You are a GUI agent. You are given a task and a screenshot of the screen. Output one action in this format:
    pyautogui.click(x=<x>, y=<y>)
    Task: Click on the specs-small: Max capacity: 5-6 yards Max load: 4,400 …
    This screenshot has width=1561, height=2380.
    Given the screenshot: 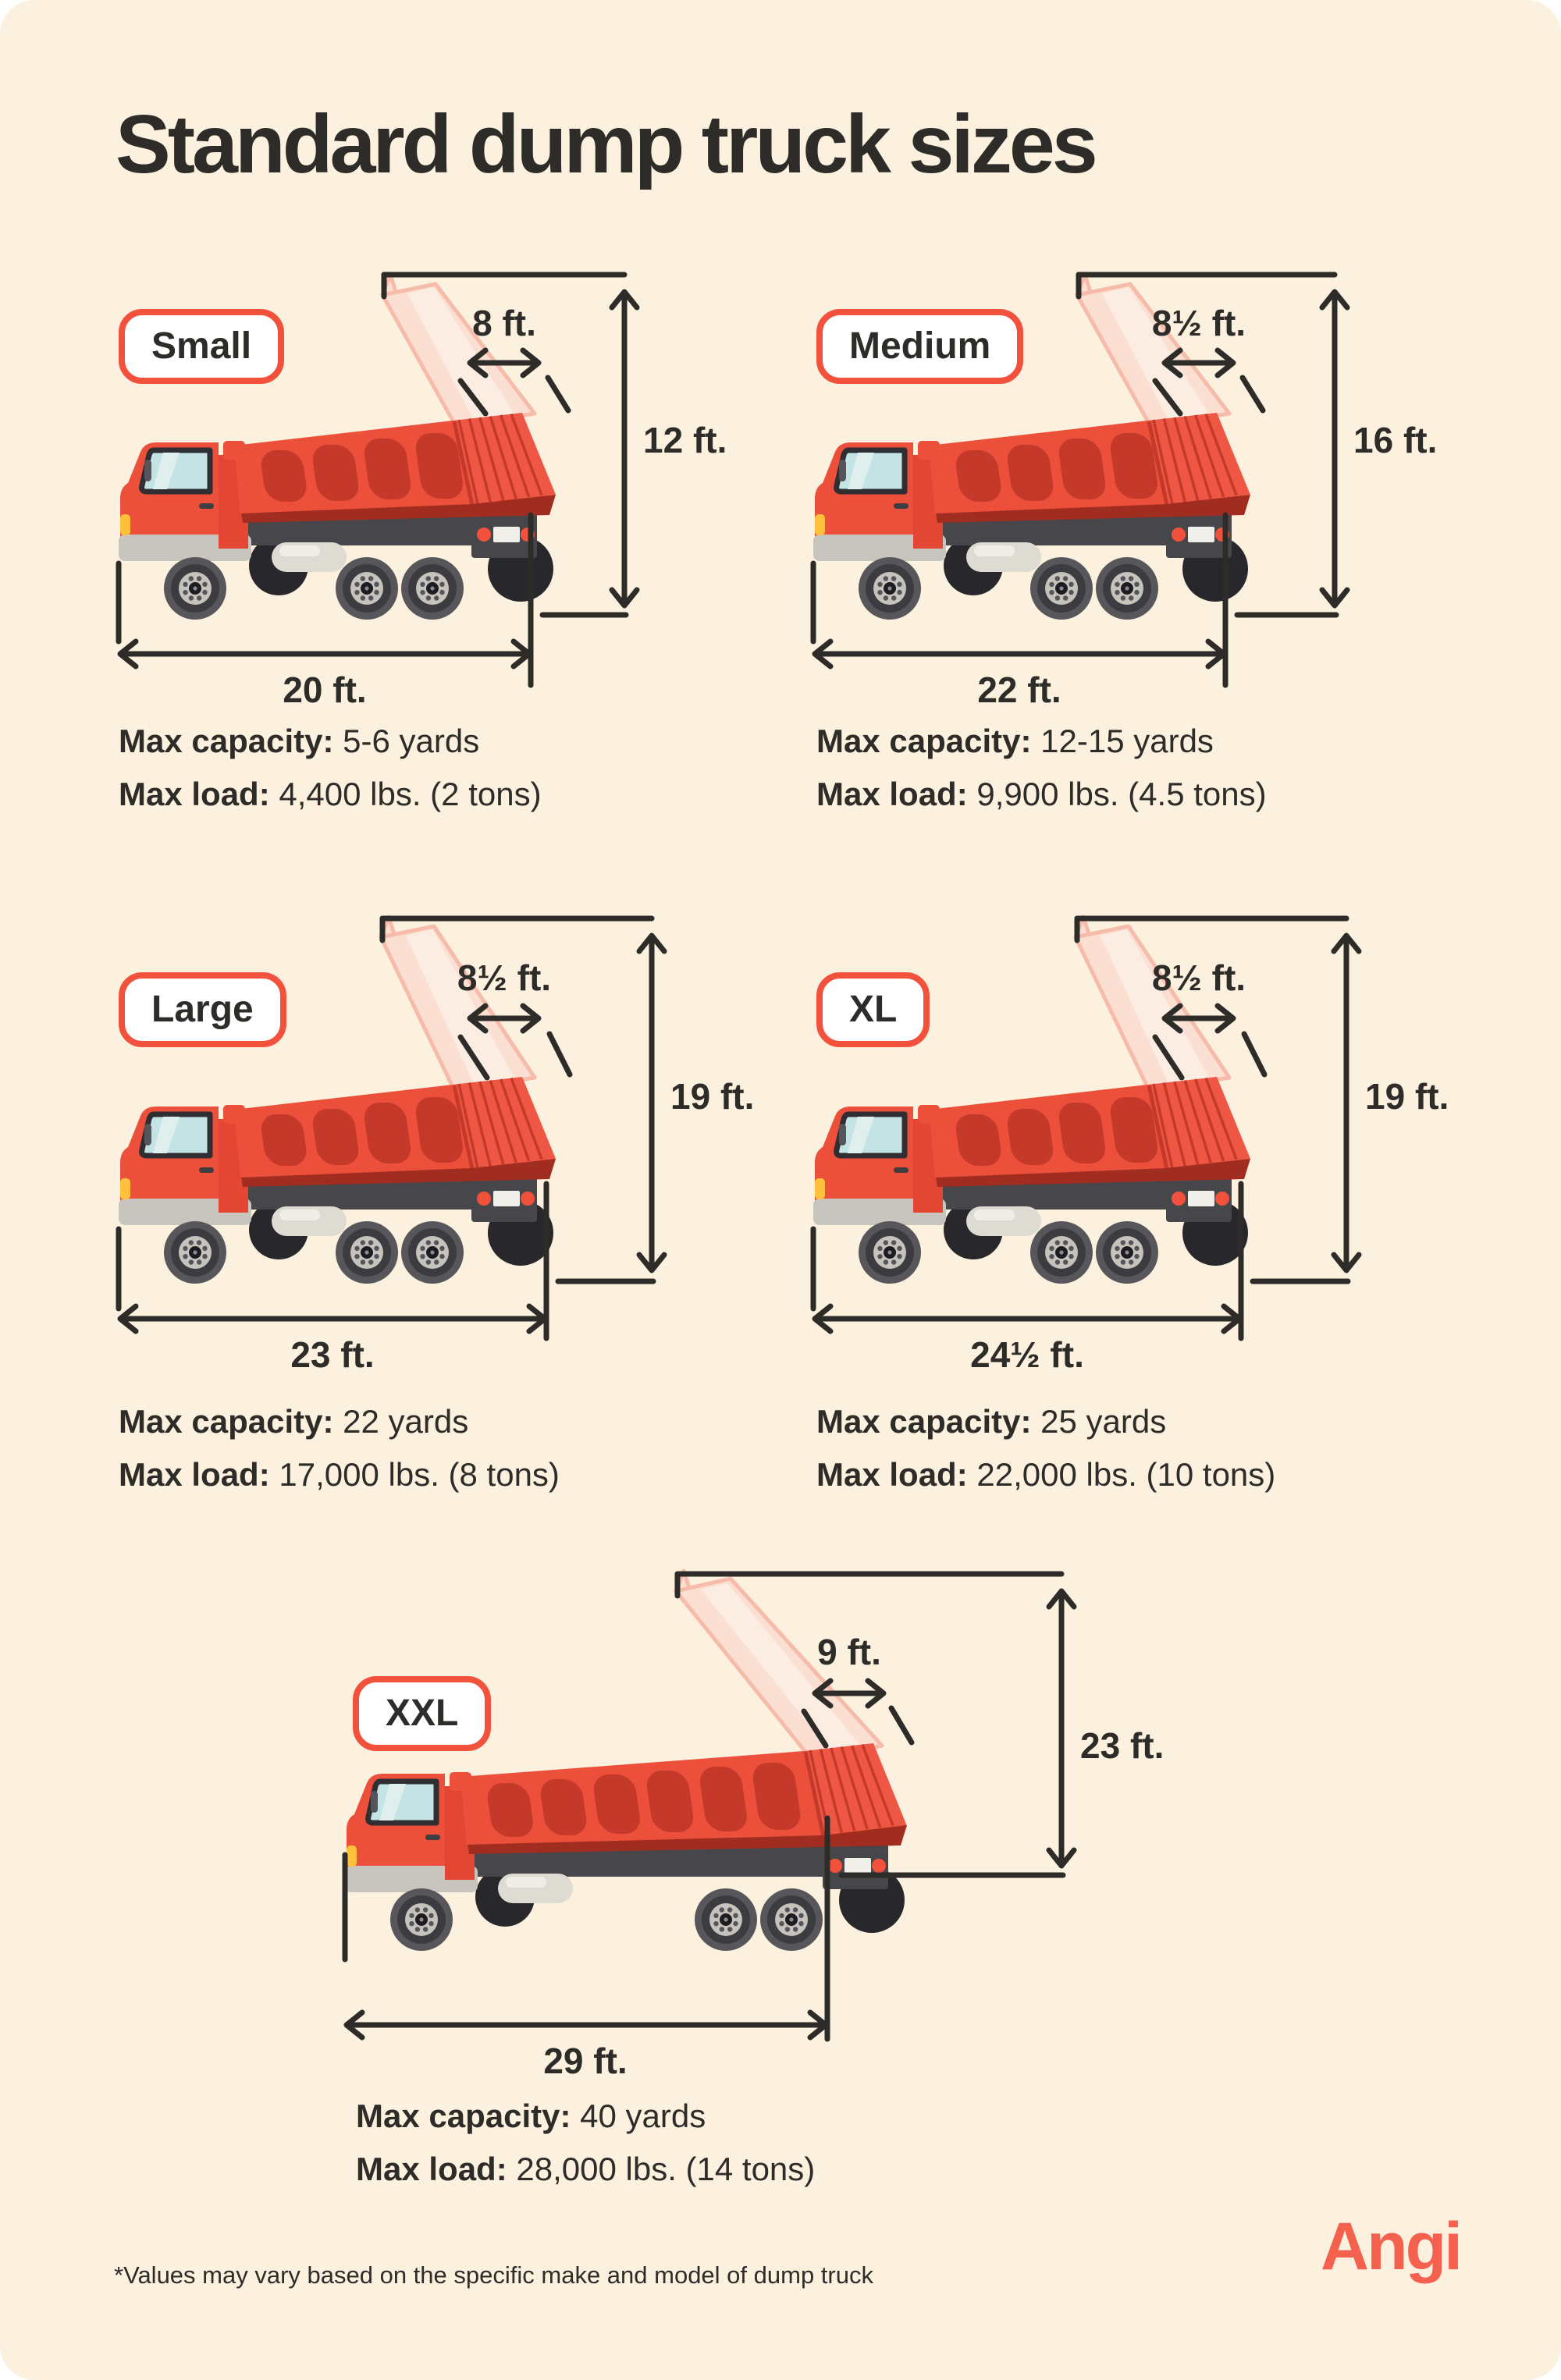 What is the action you would take?
    pyautogui.click(x=330, y=768)
    